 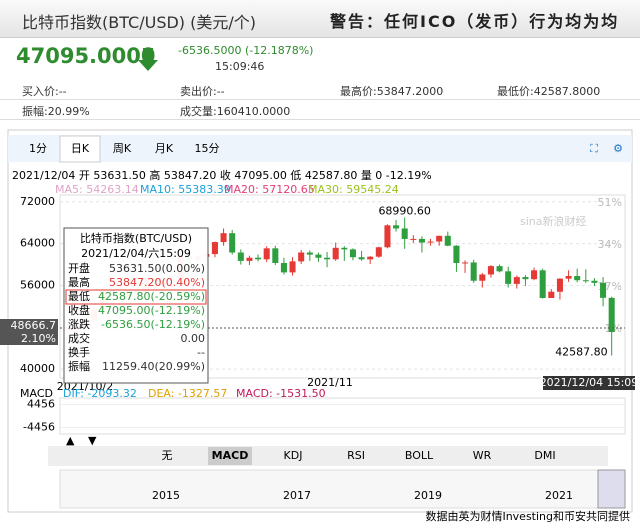 I want to click on y-tick-label: 72000, so click(x=37, y=201).